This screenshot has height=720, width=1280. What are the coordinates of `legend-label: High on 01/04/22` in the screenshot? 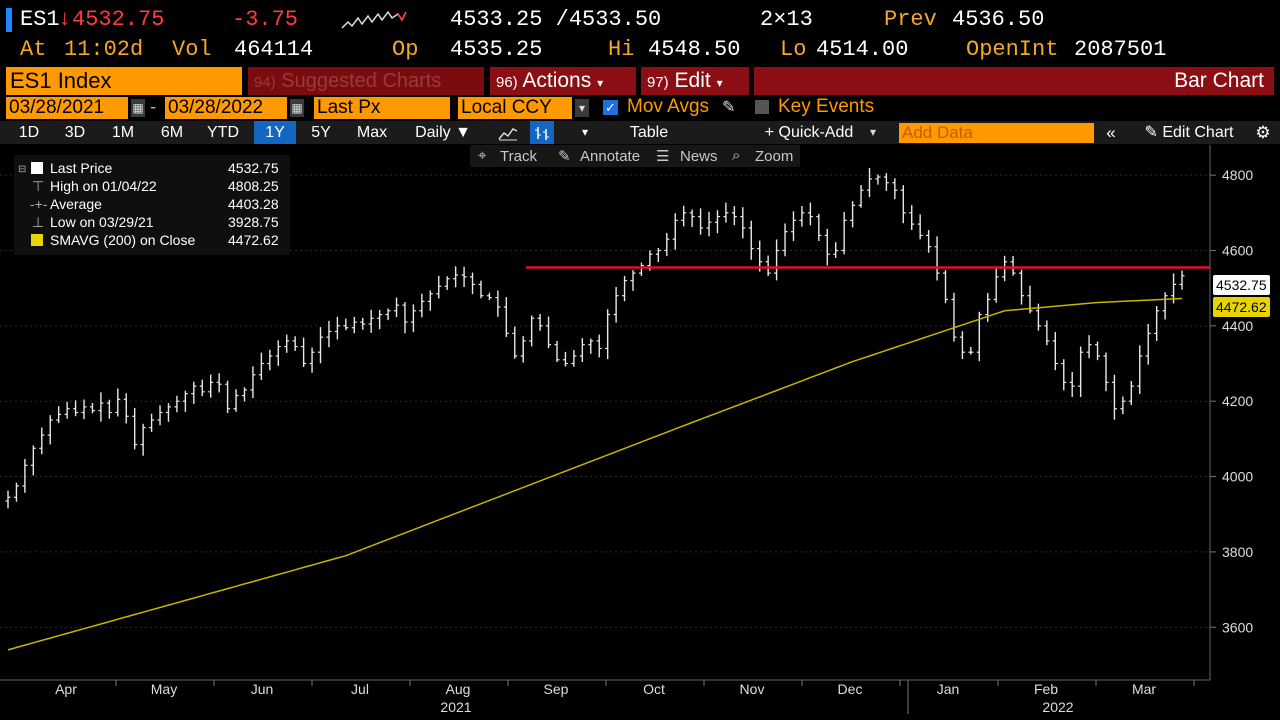 It's located at (103, 186).